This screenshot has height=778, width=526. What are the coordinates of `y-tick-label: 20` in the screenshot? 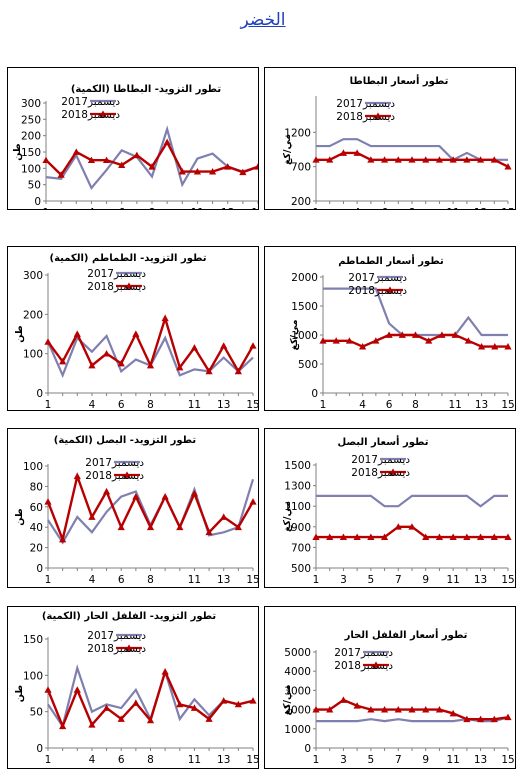 It's located at (36, 549).